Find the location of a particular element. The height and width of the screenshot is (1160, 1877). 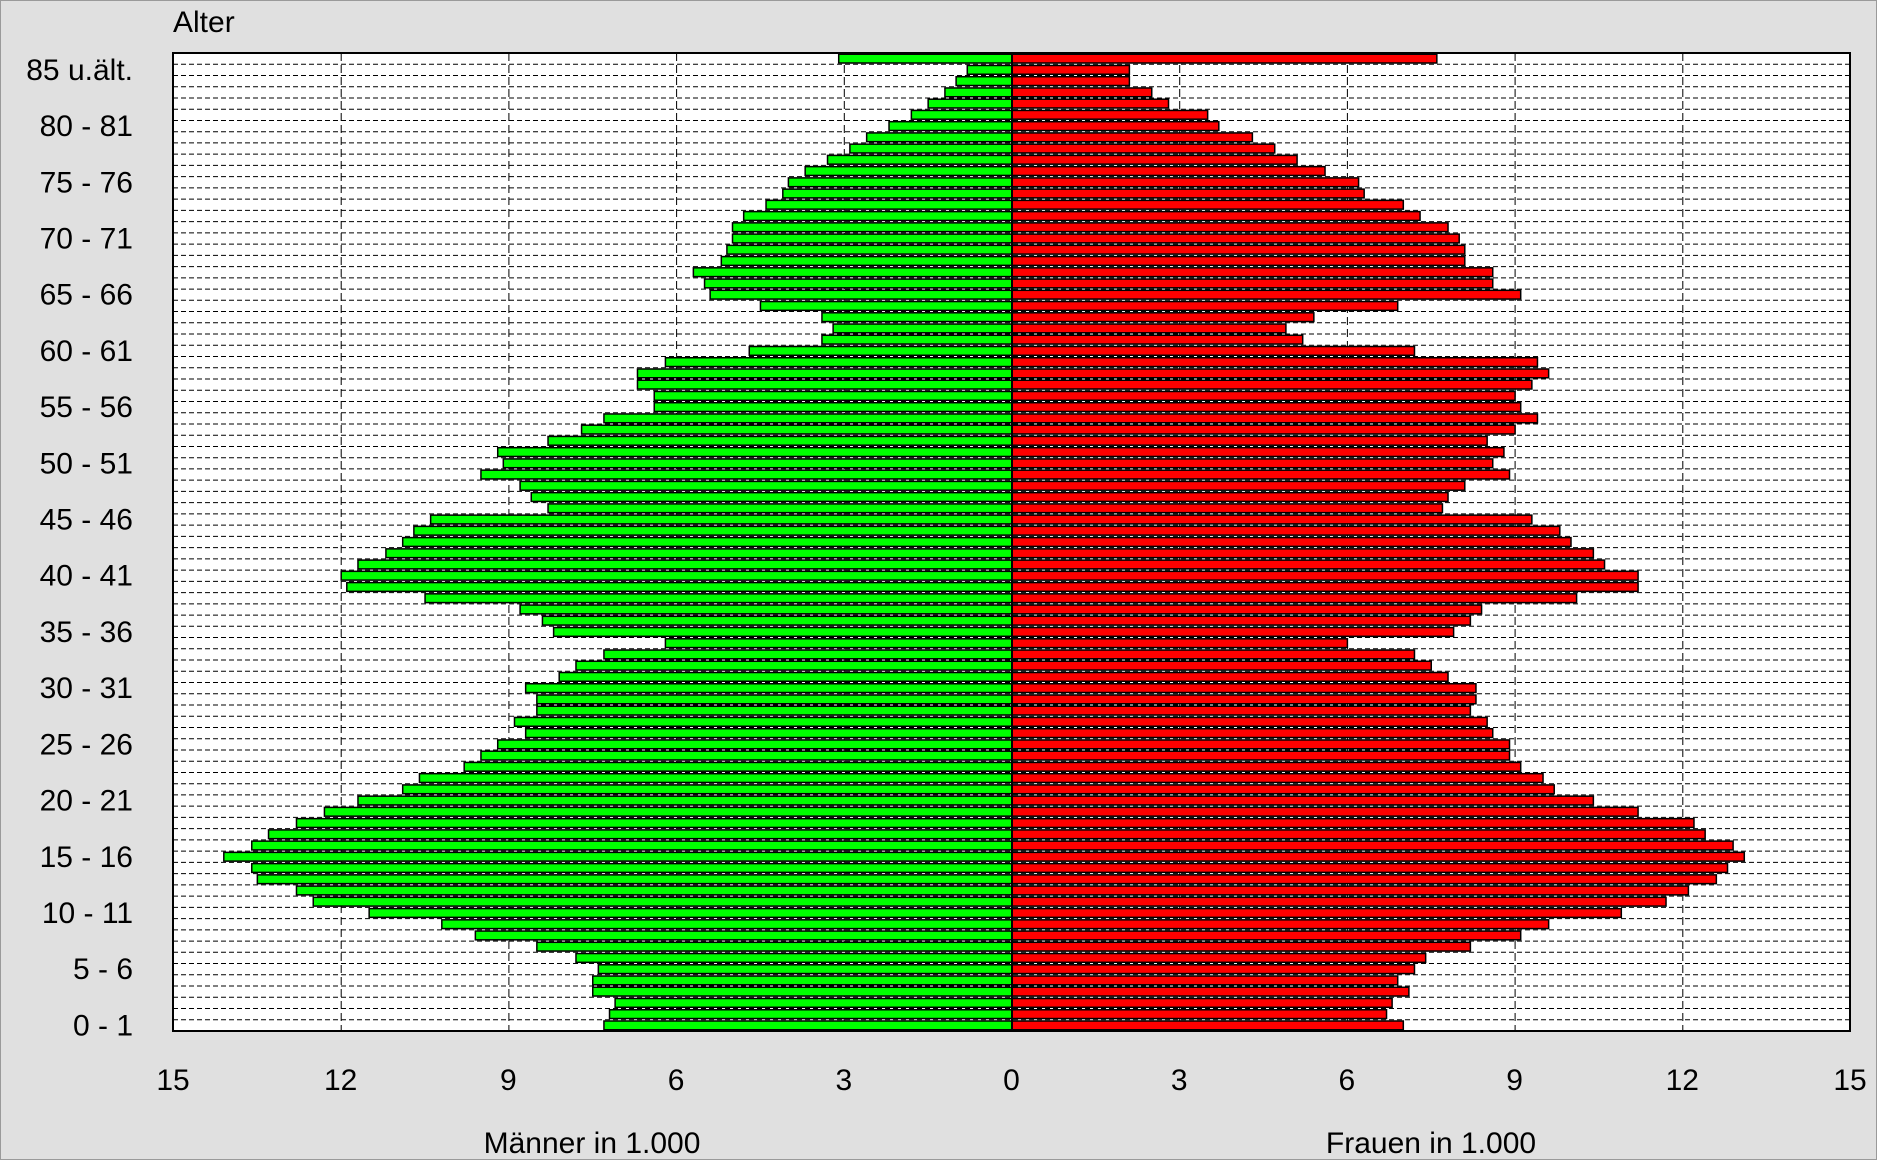

y-tick-label: 45 - 46 is located at coordinates (86, 520).